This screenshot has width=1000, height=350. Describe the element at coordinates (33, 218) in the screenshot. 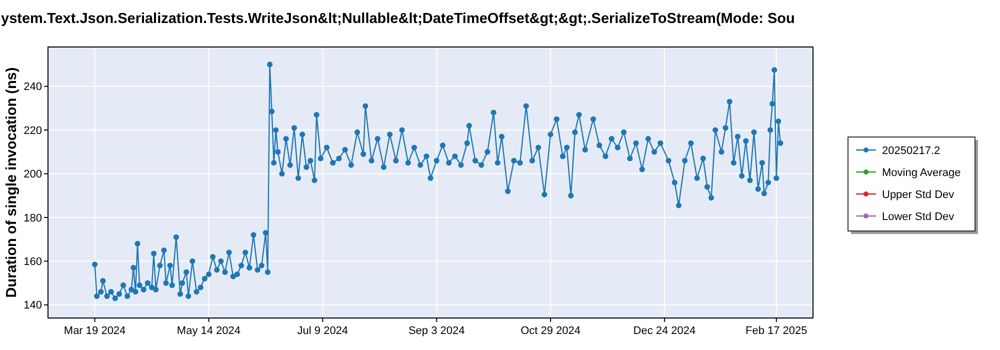

I see `y-tick-label: 180` at that location.